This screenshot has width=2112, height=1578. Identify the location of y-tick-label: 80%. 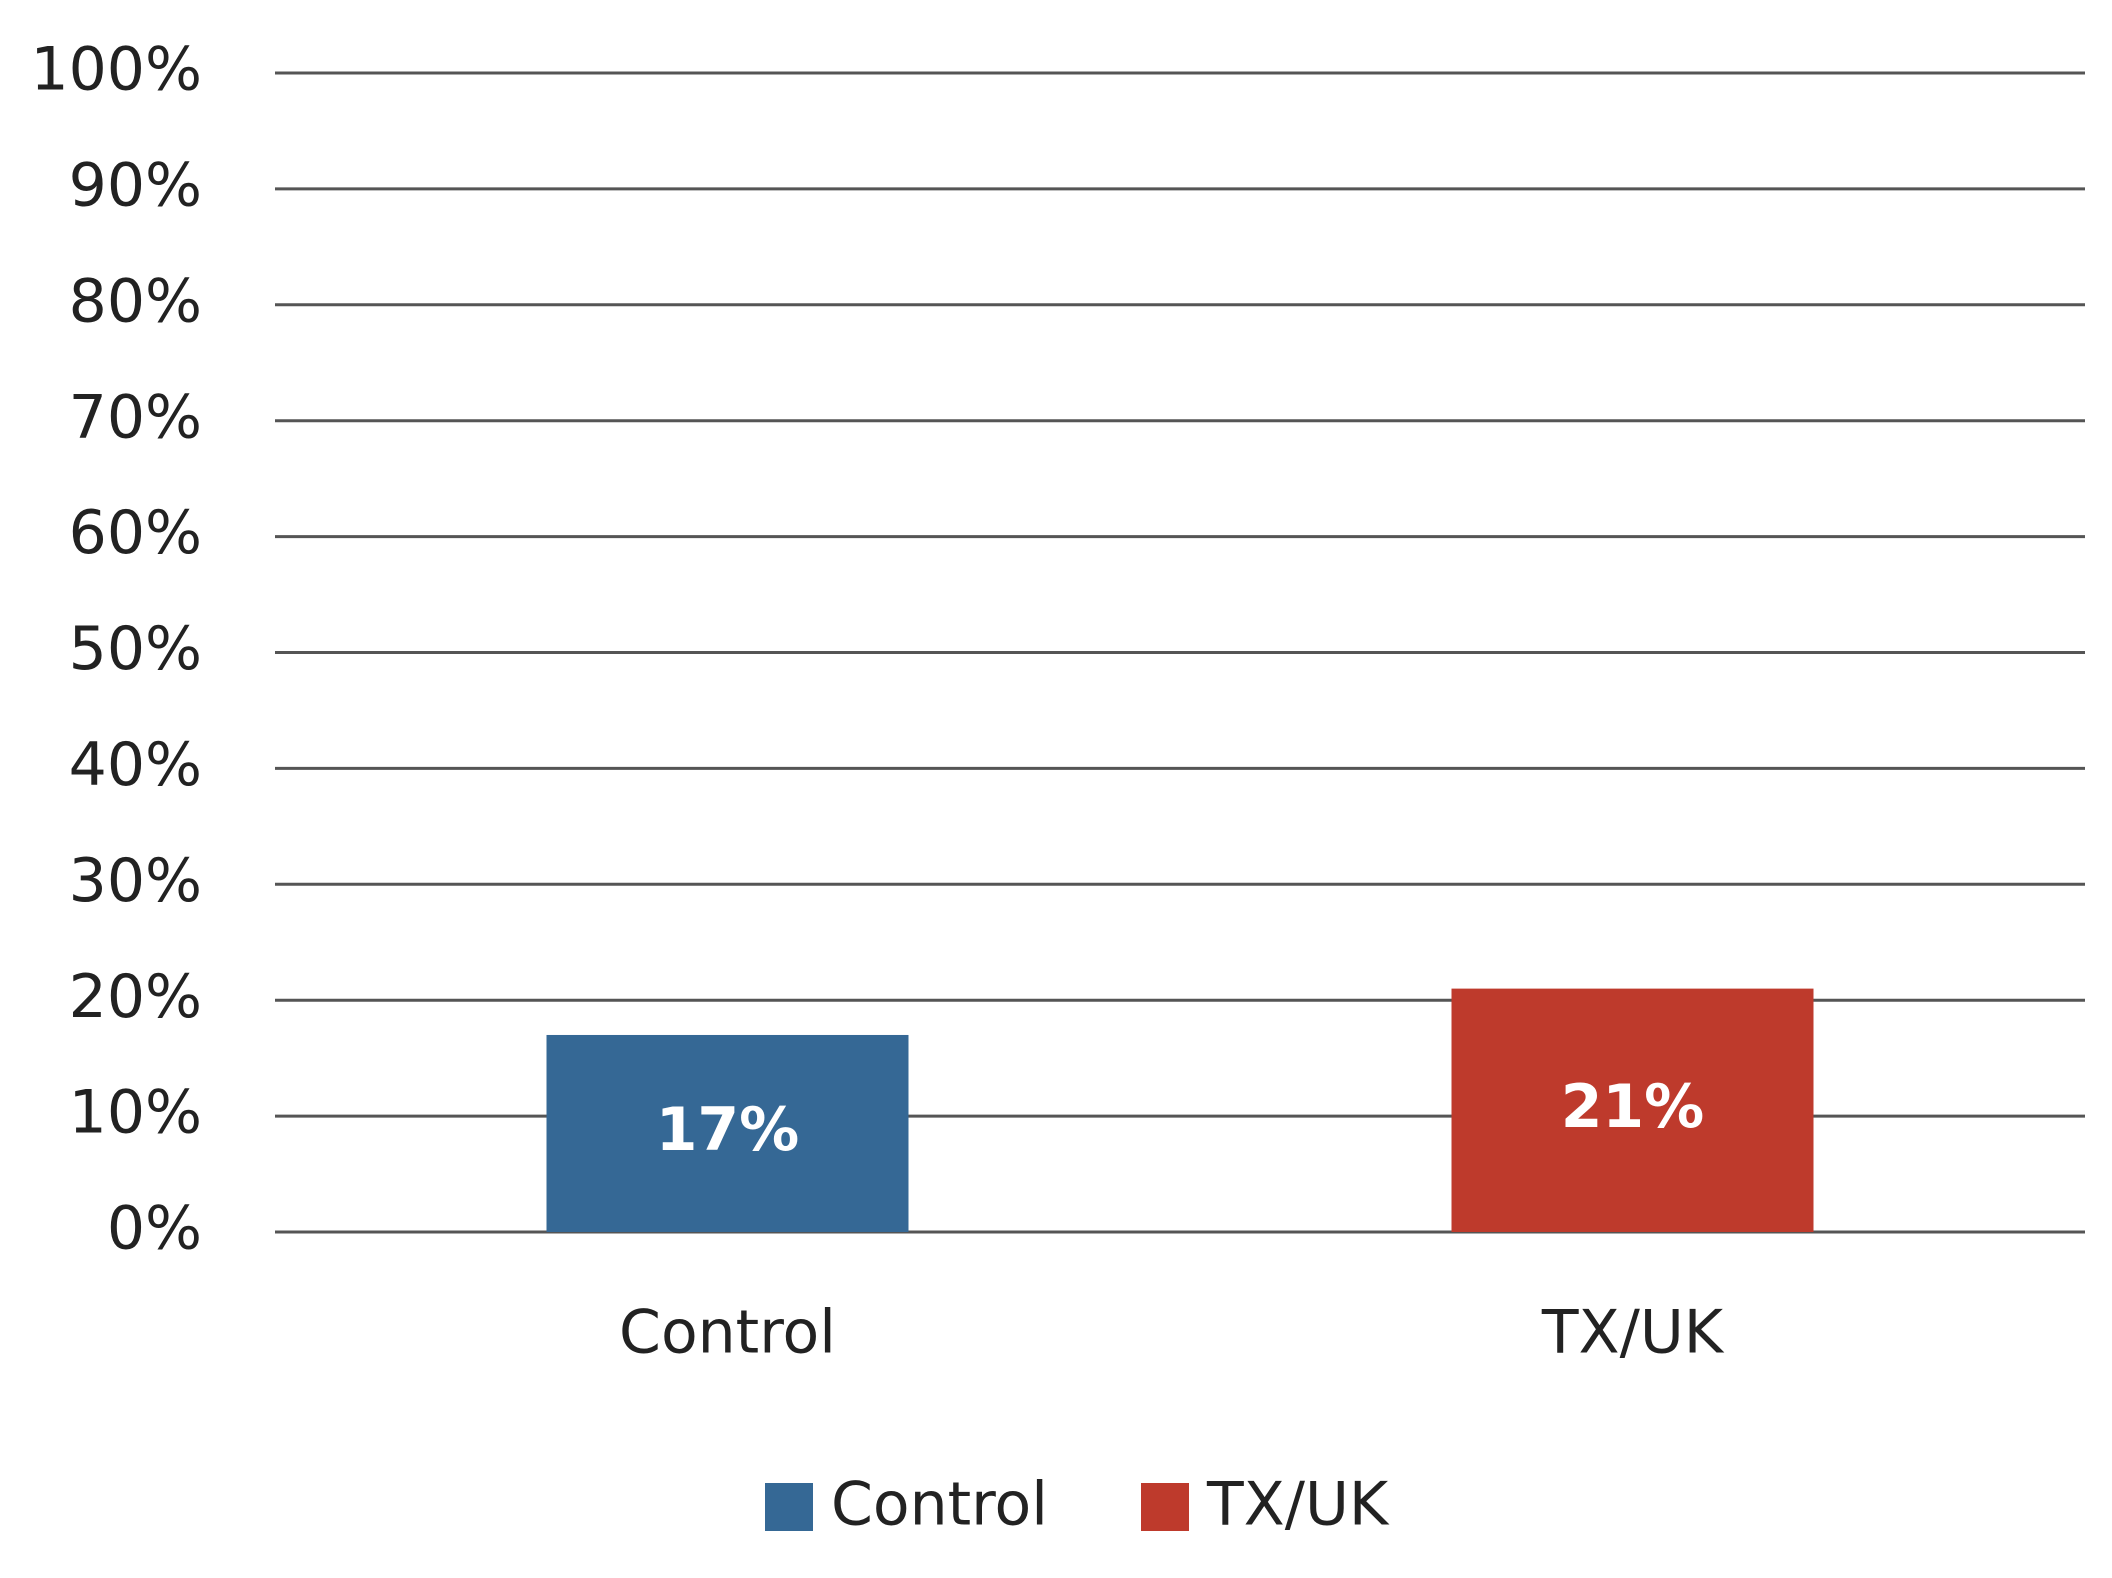
(135, 301).